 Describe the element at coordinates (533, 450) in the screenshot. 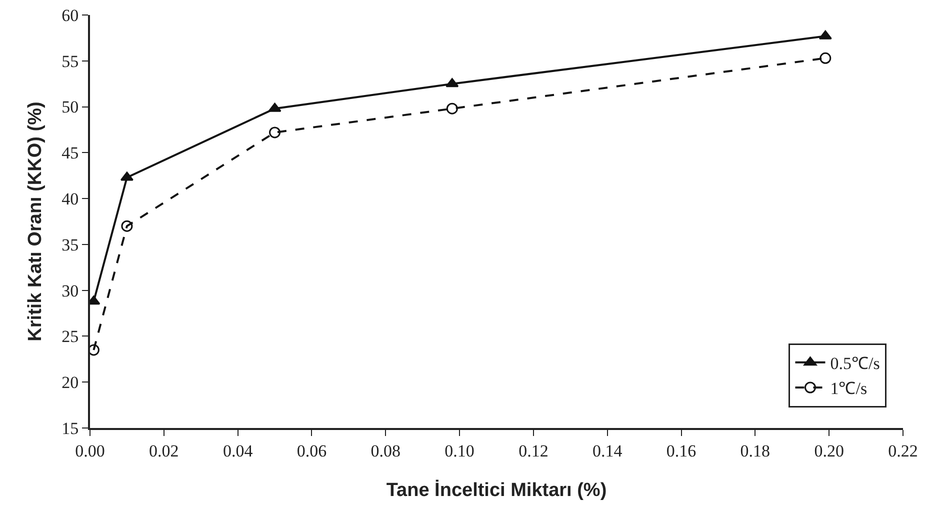

I see `x-tick-label: 0.12` at that location.